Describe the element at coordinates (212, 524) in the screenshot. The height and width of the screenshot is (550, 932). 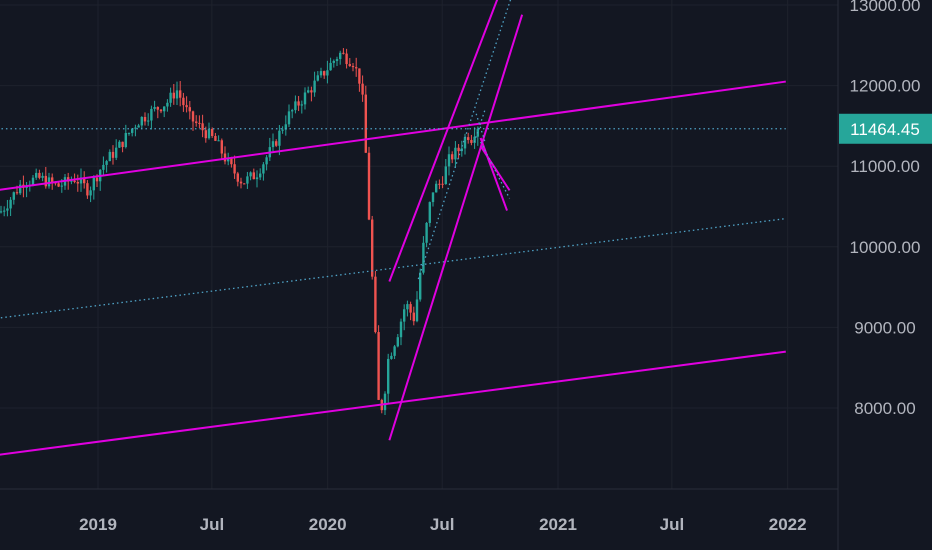
I see `time-tick-label: Jul` at that location.